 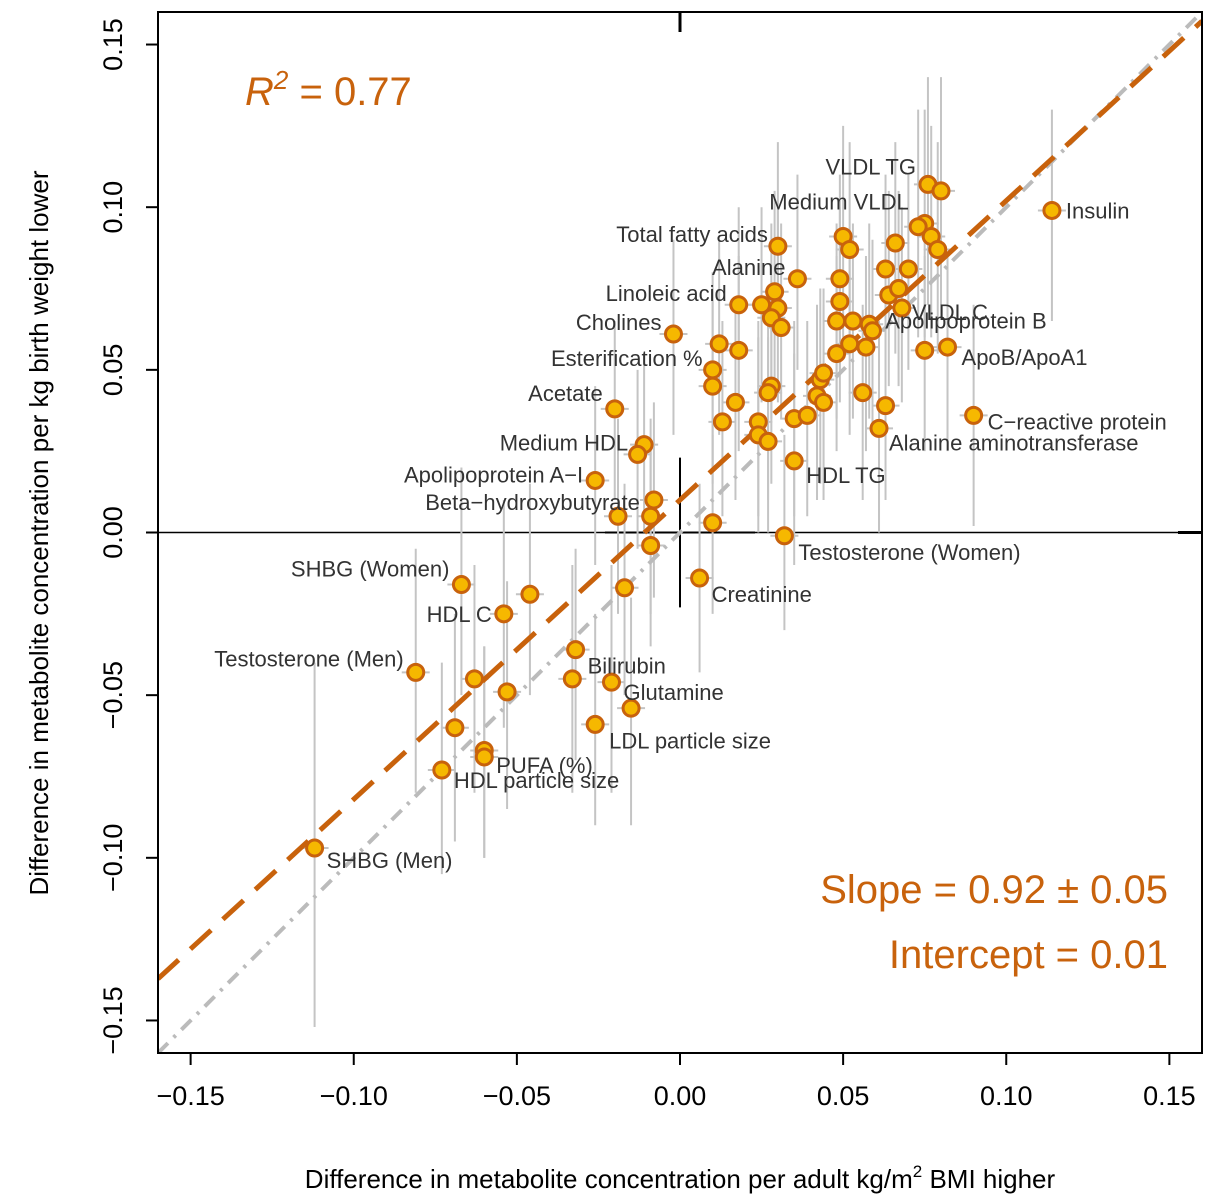 I want to click on y-tick-label: 0.00, so click(x=113, y=532).